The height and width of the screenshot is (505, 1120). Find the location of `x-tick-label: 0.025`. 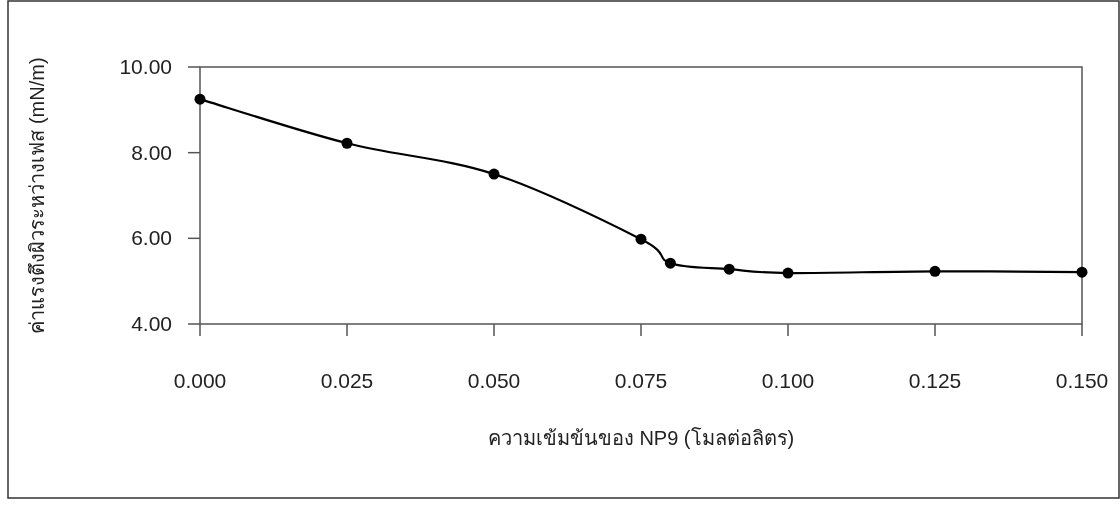

x-tick-label: 0.025 is located at coordinates (347, 380).